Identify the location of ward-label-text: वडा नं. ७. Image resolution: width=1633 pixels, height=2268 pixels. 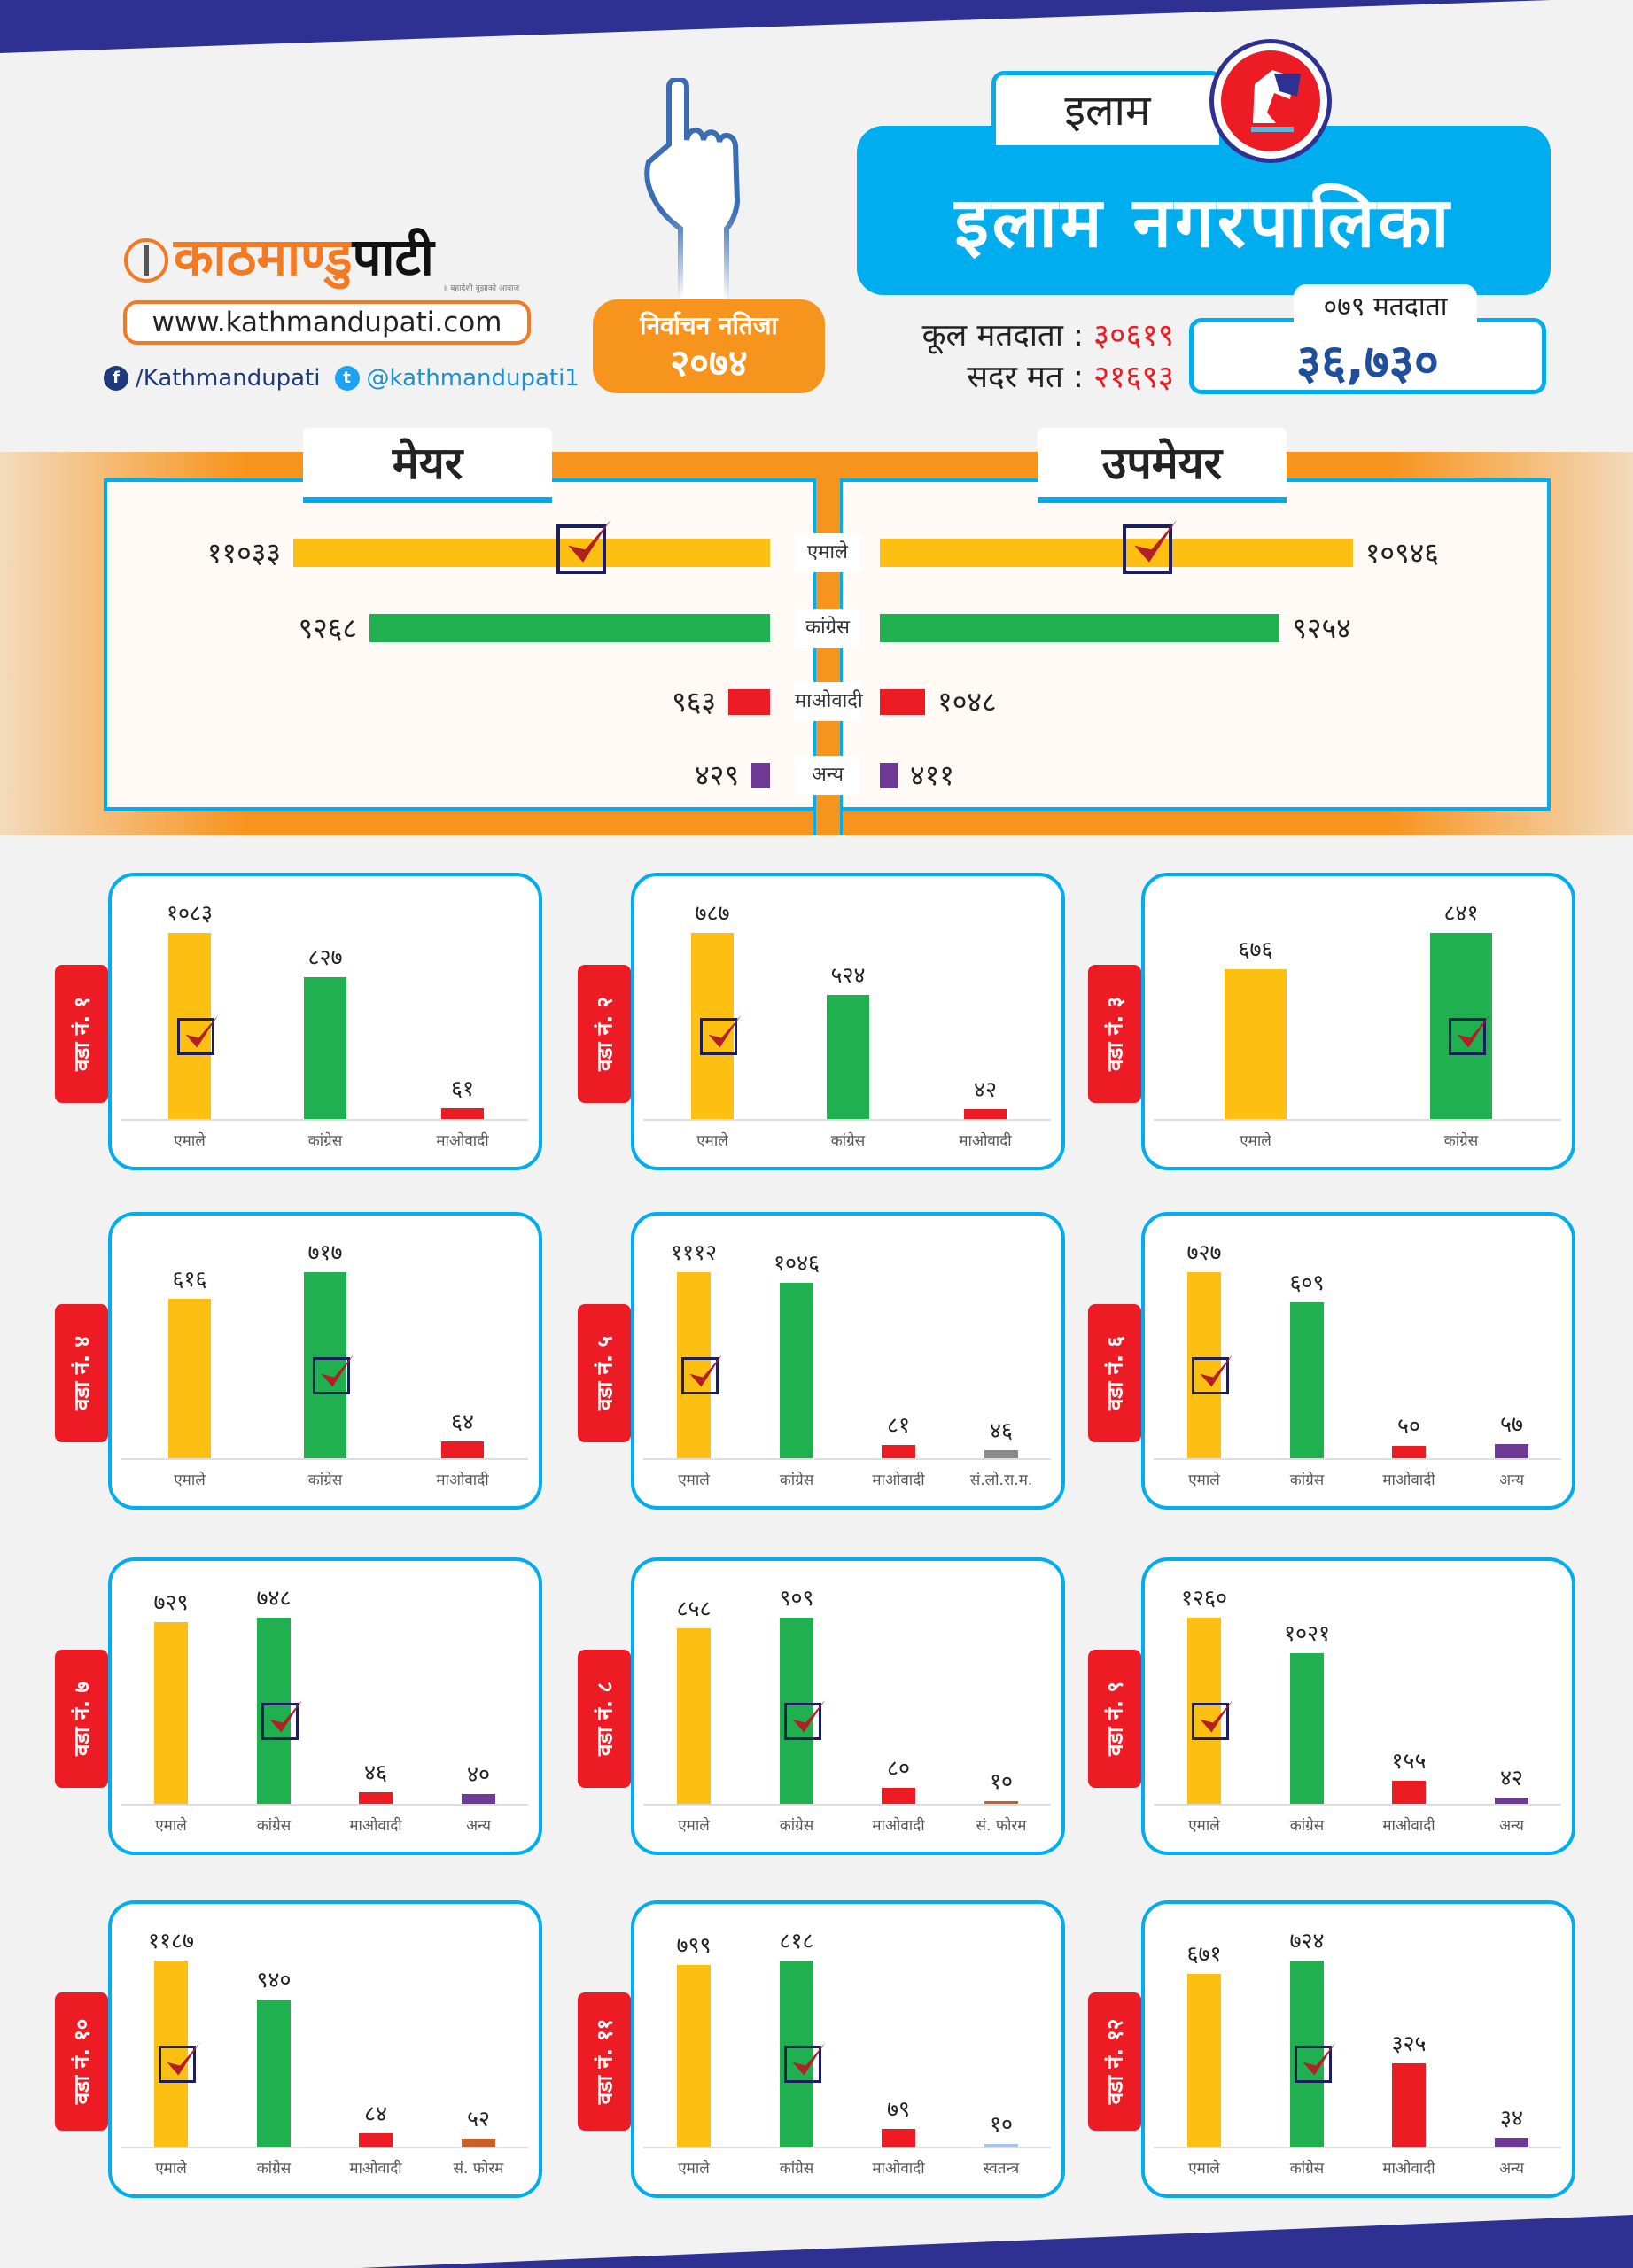
(82, 1719).